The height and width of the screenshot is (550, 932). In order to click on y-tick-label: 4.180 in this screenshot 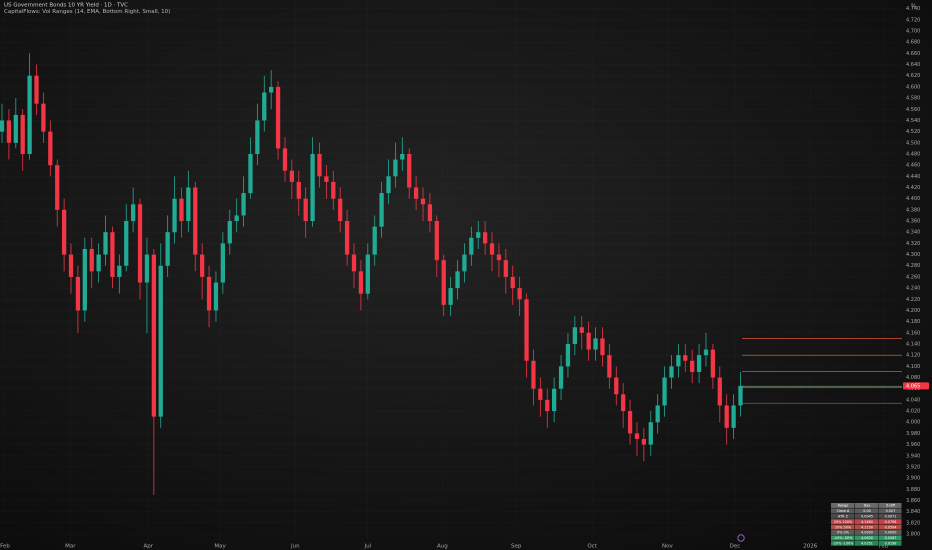, I will do `click(913, 322)`.